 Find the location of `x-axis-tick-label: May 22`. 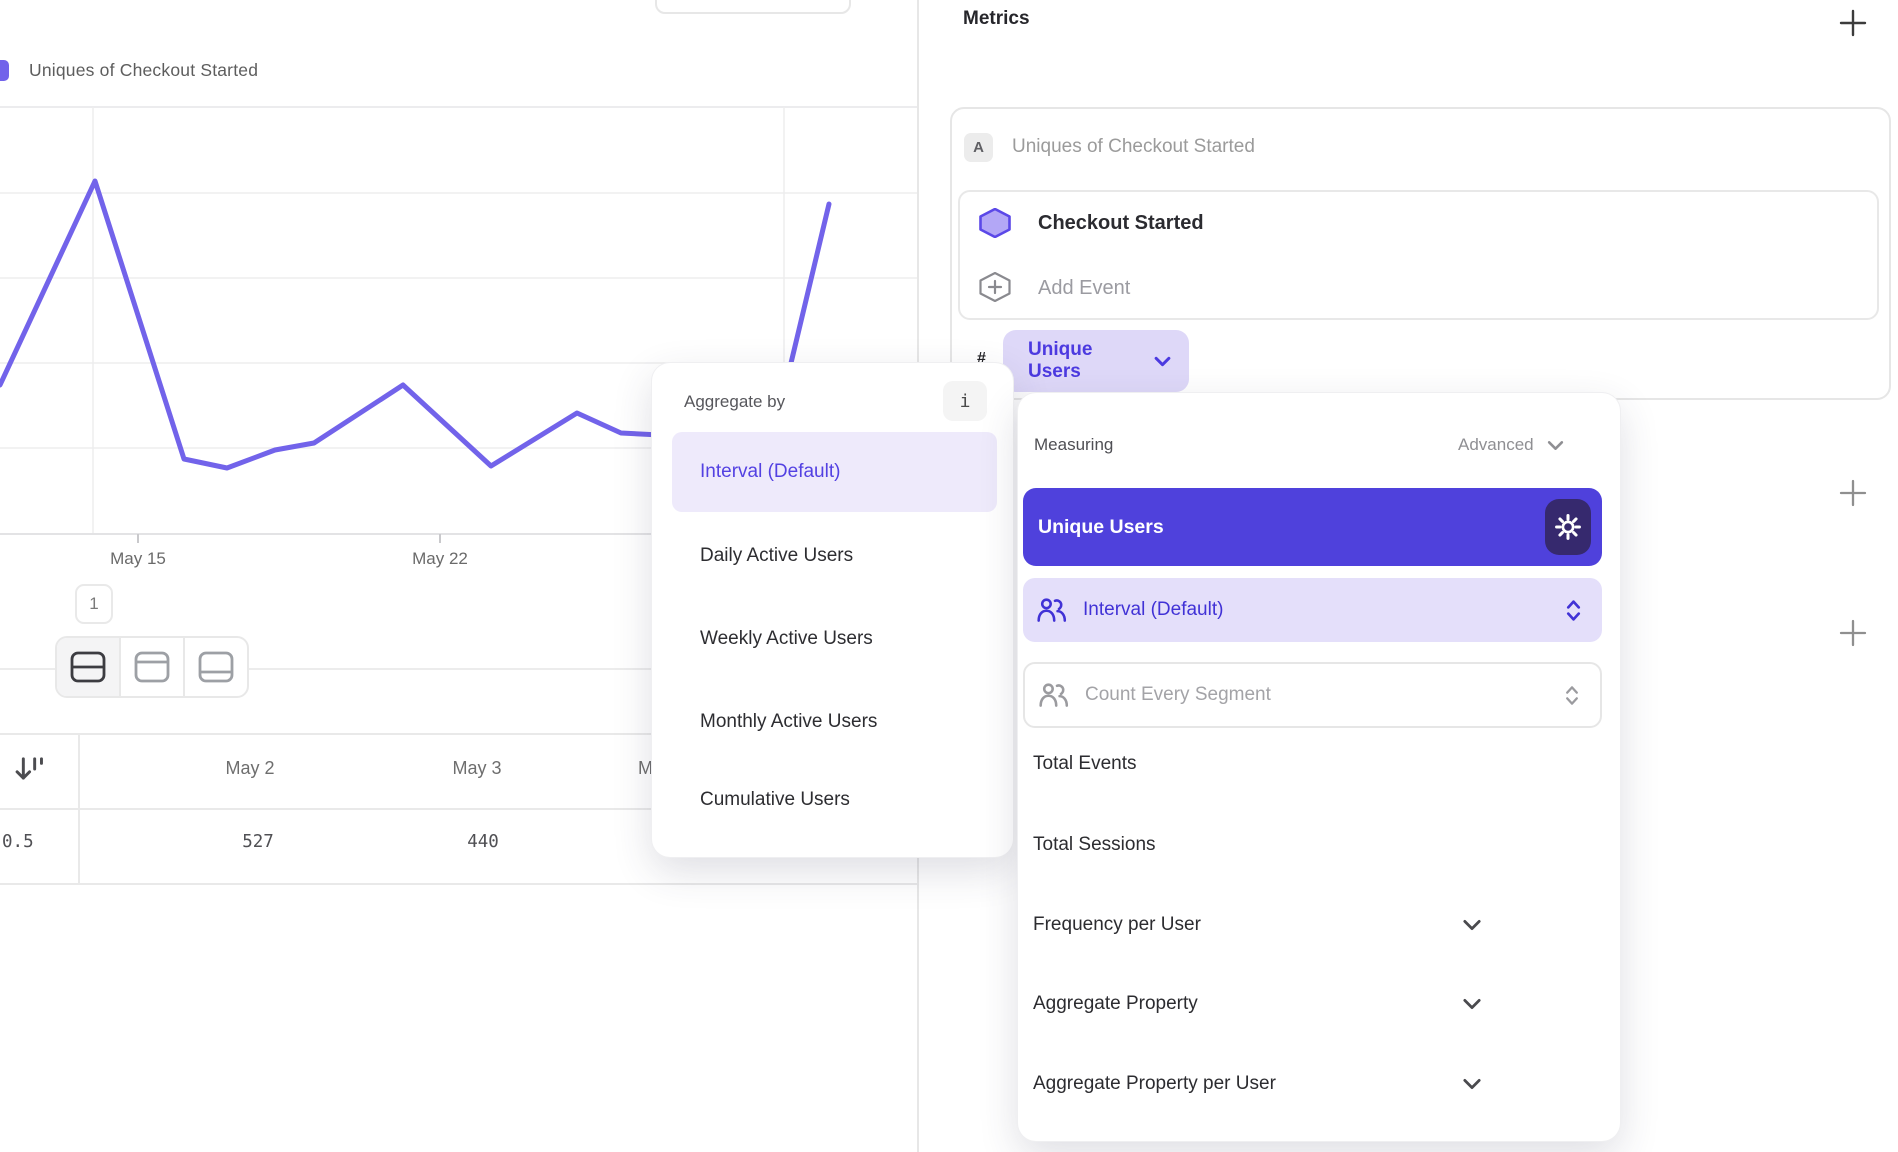

x-axis-tick-label: May 22 is located at coordinates (440, 558).